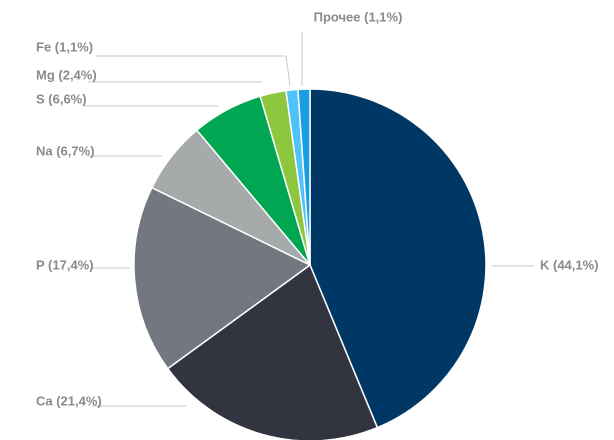 The height and width of the screenshot is (440, 614). Describe the element at coordinates (358, 16) in the screenshot. I see `slice-label: Прочее (1,1%)` at that location.